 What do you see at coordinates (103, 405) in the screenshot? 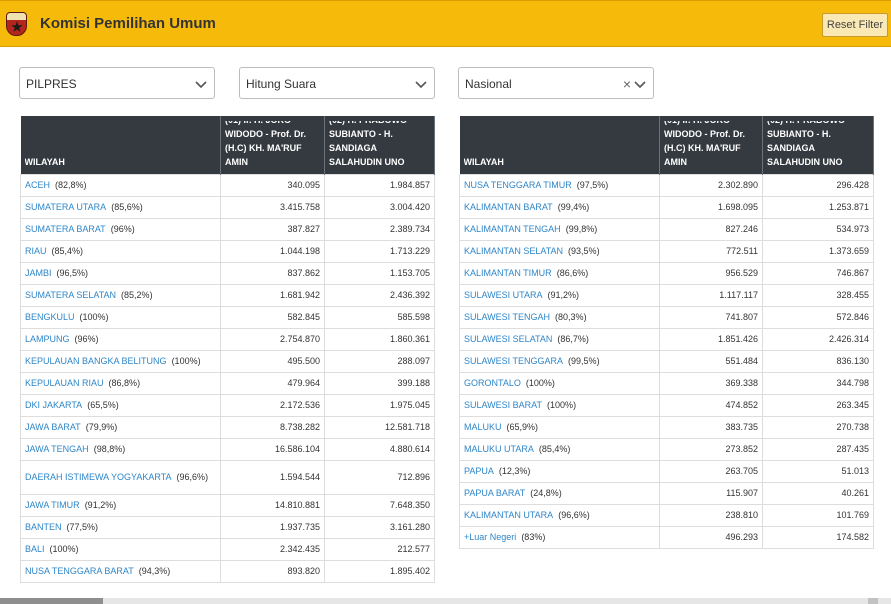
I see `progress-percent: (65,5%)` at bounding box center [103, 405].